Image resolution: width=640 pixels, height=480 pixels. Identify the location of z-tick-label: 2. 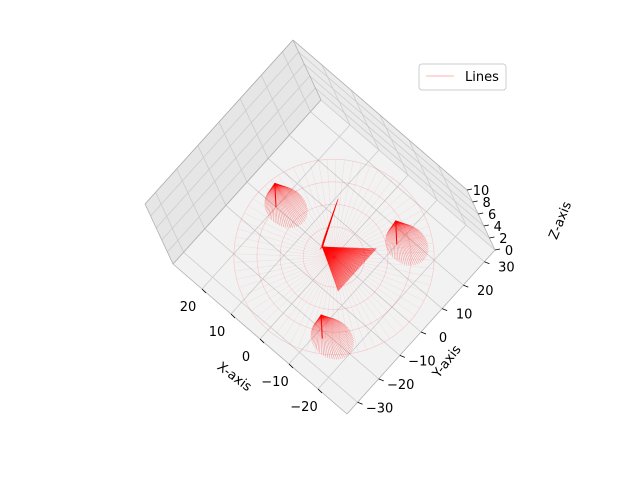
(503, 239).